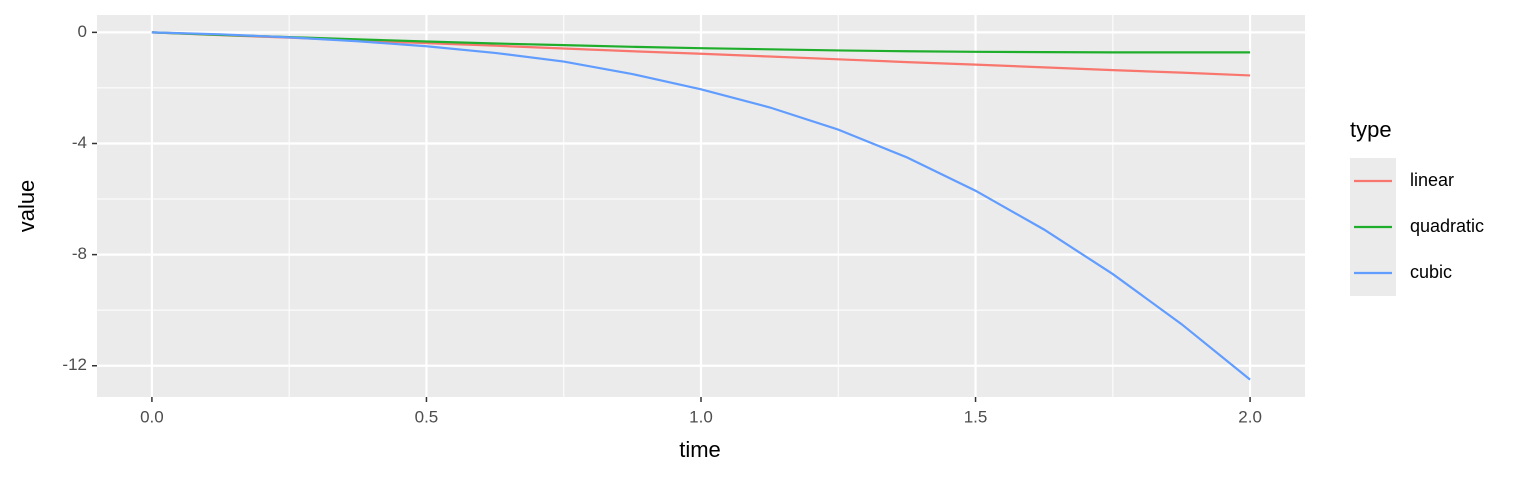 The width and height of the screenshot is (1536, 485). Describe the element at coordinates (1250, 416) in the screenshot. I see `x-tick-label: 2.0` at that location.